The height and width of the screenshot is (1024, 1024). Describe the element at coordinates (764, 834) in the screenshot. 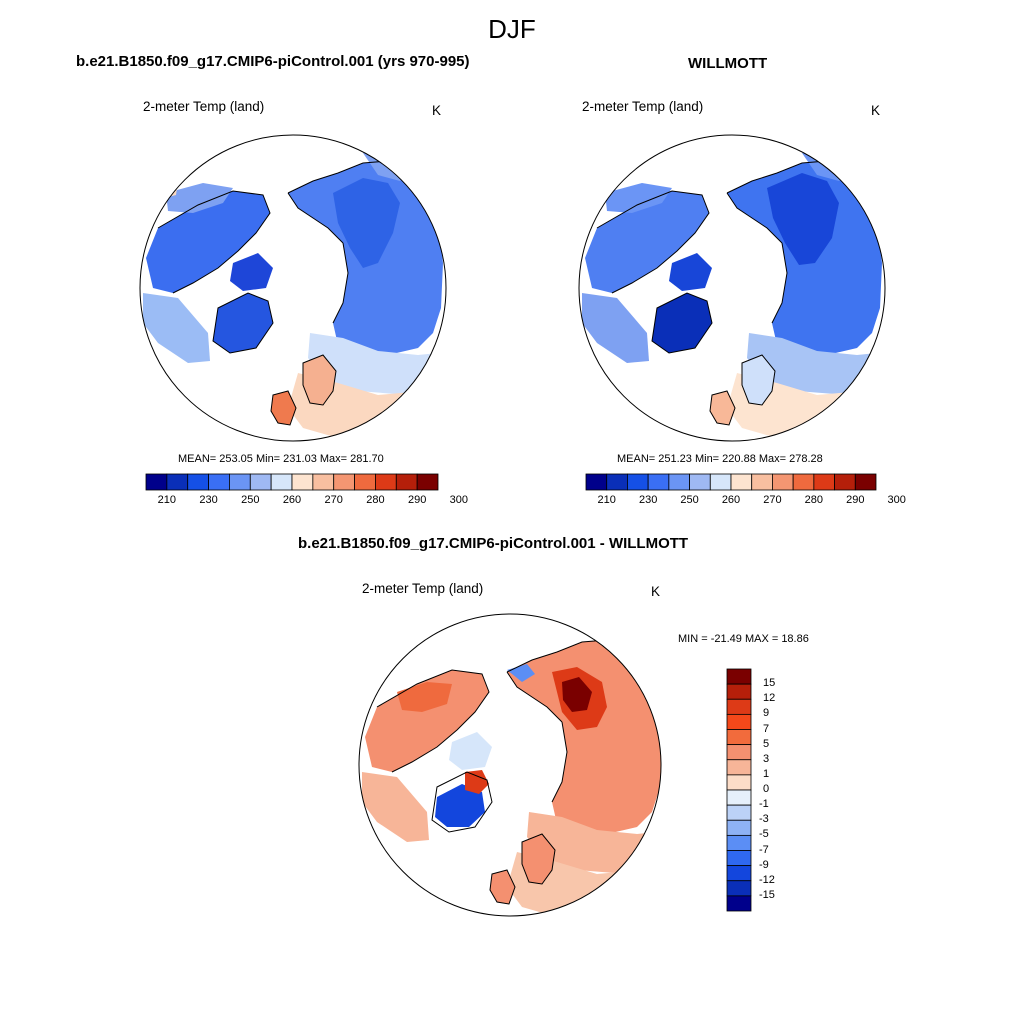

I see `colorbar-tick-label: -5` at that location.